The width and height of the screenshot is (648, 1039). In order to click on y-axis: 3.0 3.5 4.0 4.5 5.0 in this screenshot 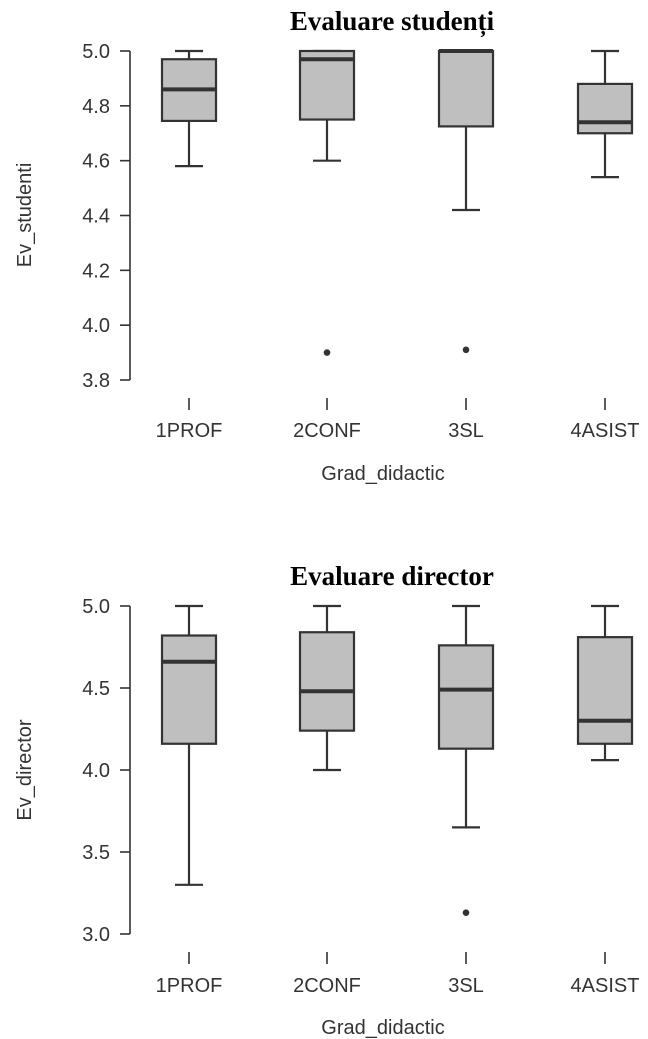, I will do `click(106, 771)`.